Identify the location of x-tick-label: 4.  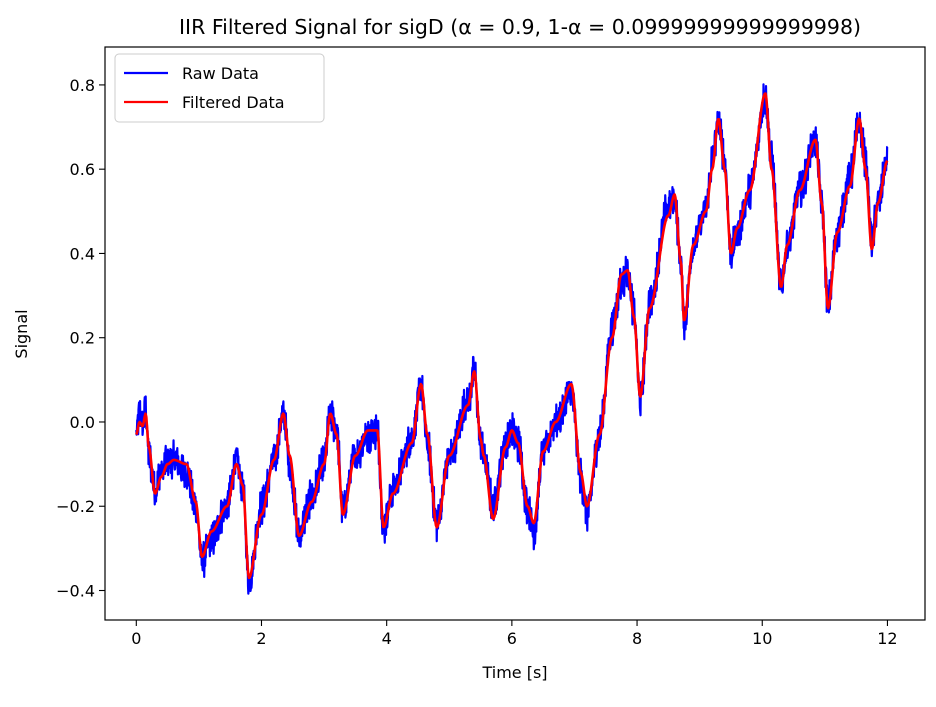
(387, 638).